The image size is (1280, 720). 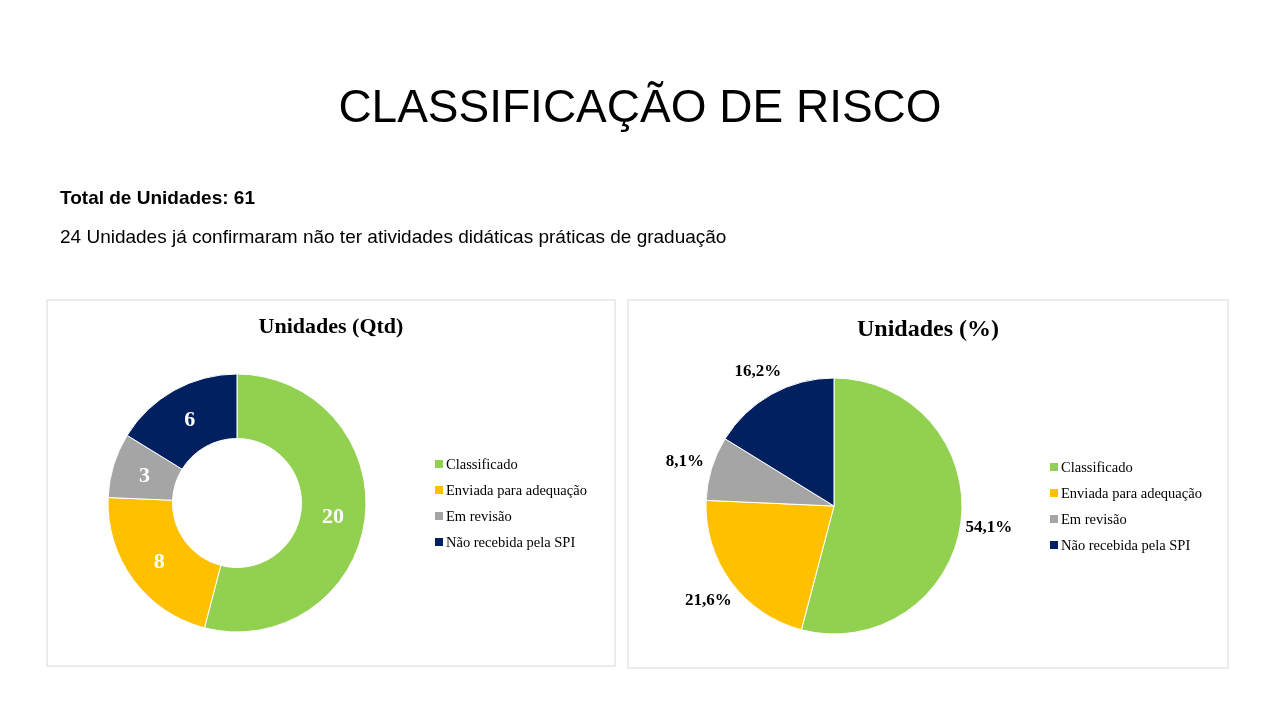 I want to click on text: 24 Unidades já confirmaram não ter atividades didáticas práticas de graduação, so click(x=393, y=236).